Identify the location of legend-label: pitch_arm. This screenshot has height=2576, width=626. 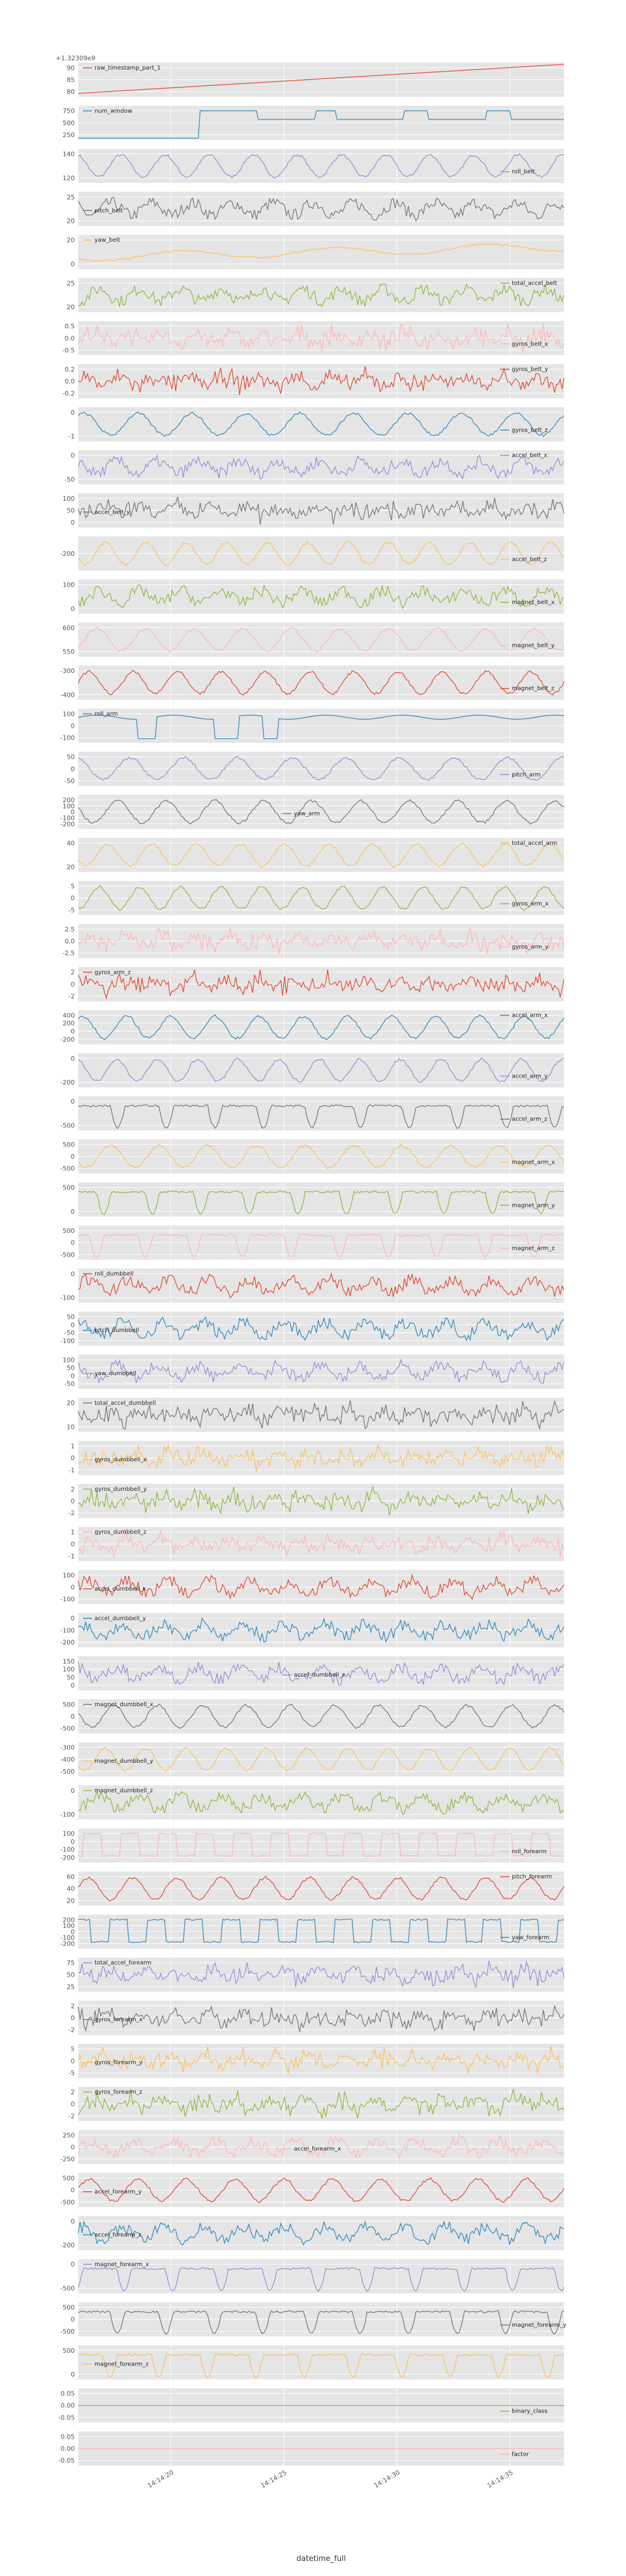
(526, 775).